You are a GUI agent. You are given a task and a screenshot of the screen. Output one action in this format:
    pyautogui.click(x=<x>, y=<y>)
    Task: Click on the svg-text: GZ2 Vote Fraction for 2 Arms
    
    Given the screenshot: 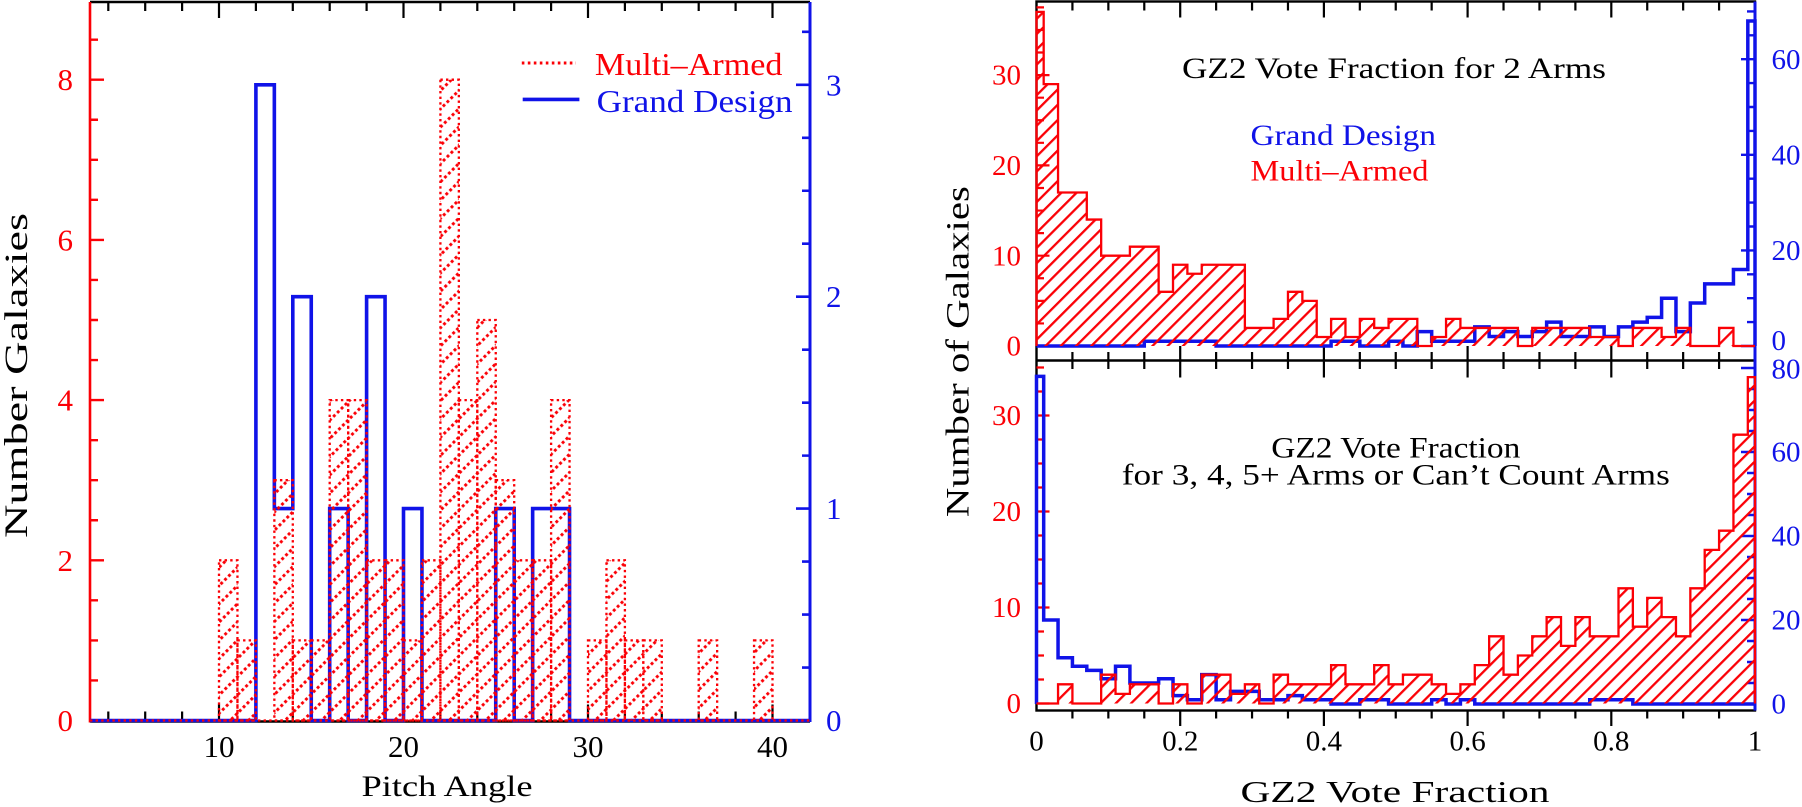 What is the action you would take?
    pyautogui.click(x=1394, y=68)
    